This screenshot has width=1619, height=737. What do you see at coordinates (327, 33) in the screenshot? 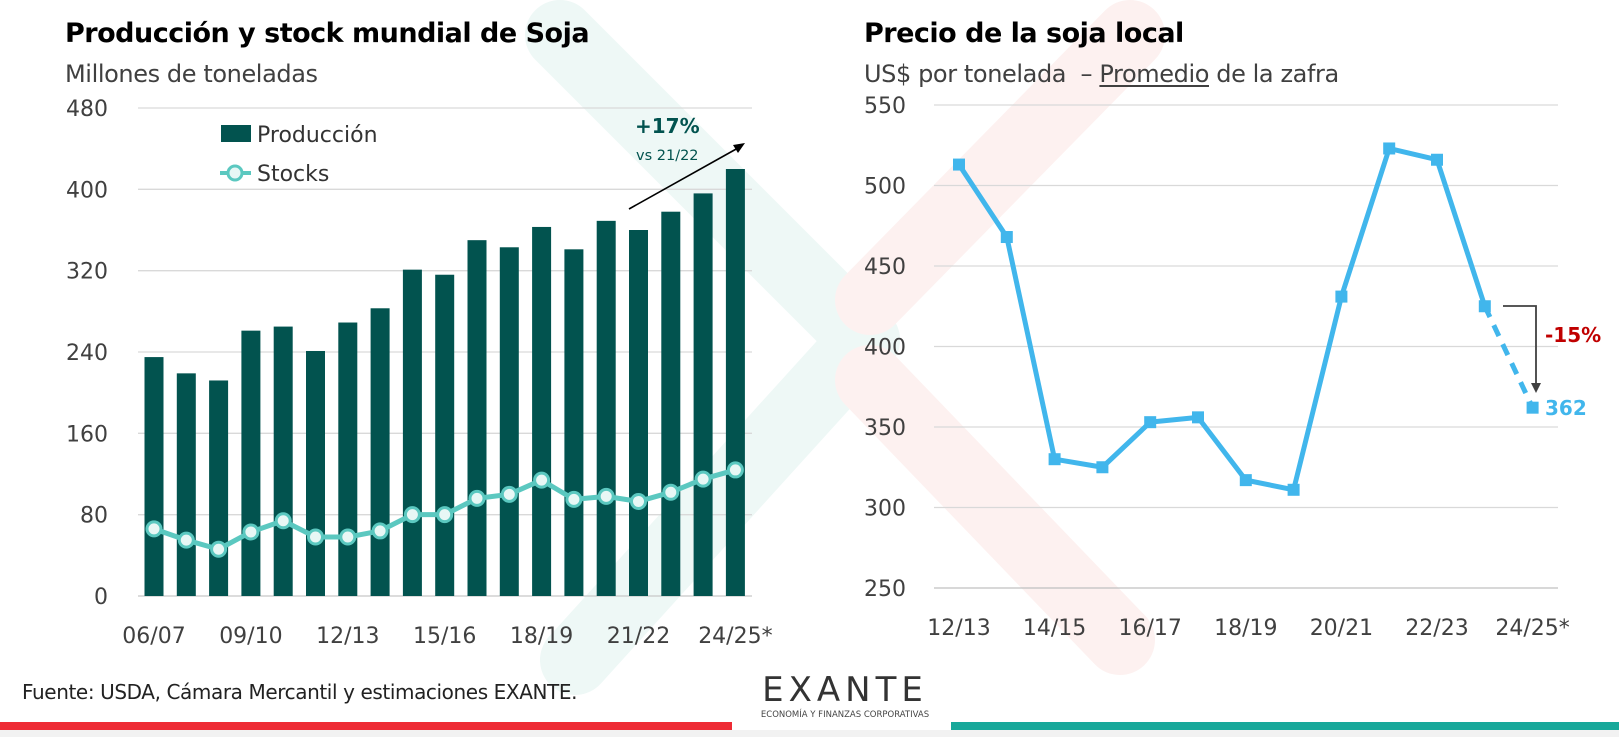
I see `left-chart-title: Producción y stock mundial de Soja` at bounding box center [327, 33].